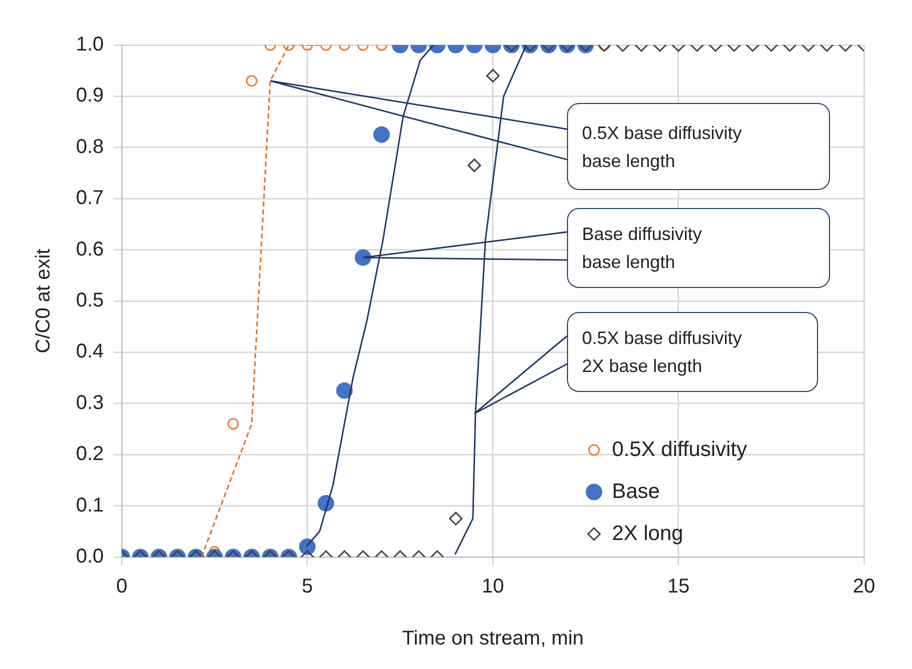 The image size is (912, 669). Describe the element at coordinates (90, 301) in the screenshot. I see `y-tick-label: 0.5` at that location.